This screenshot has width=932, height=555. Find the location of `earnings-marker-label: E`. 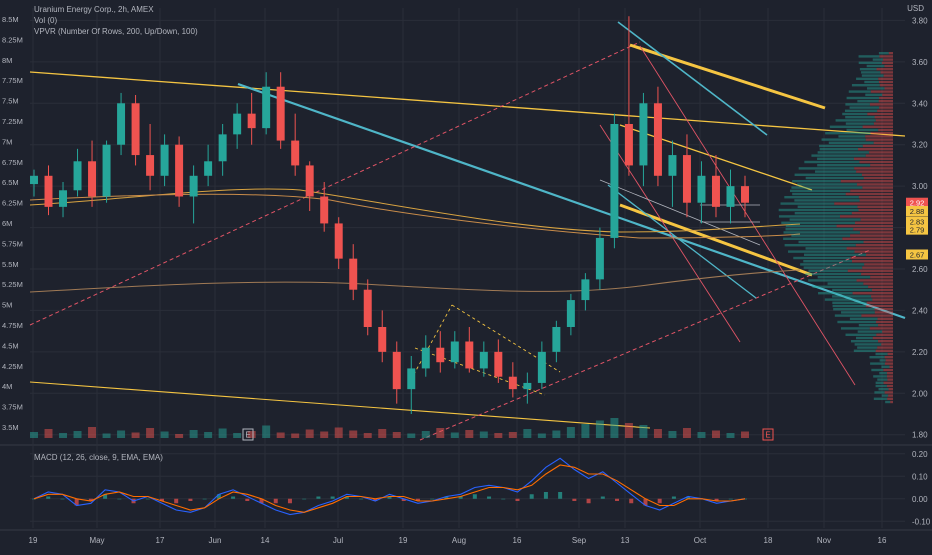

earnings-marker-label: E is located at coordinates (247, 435).